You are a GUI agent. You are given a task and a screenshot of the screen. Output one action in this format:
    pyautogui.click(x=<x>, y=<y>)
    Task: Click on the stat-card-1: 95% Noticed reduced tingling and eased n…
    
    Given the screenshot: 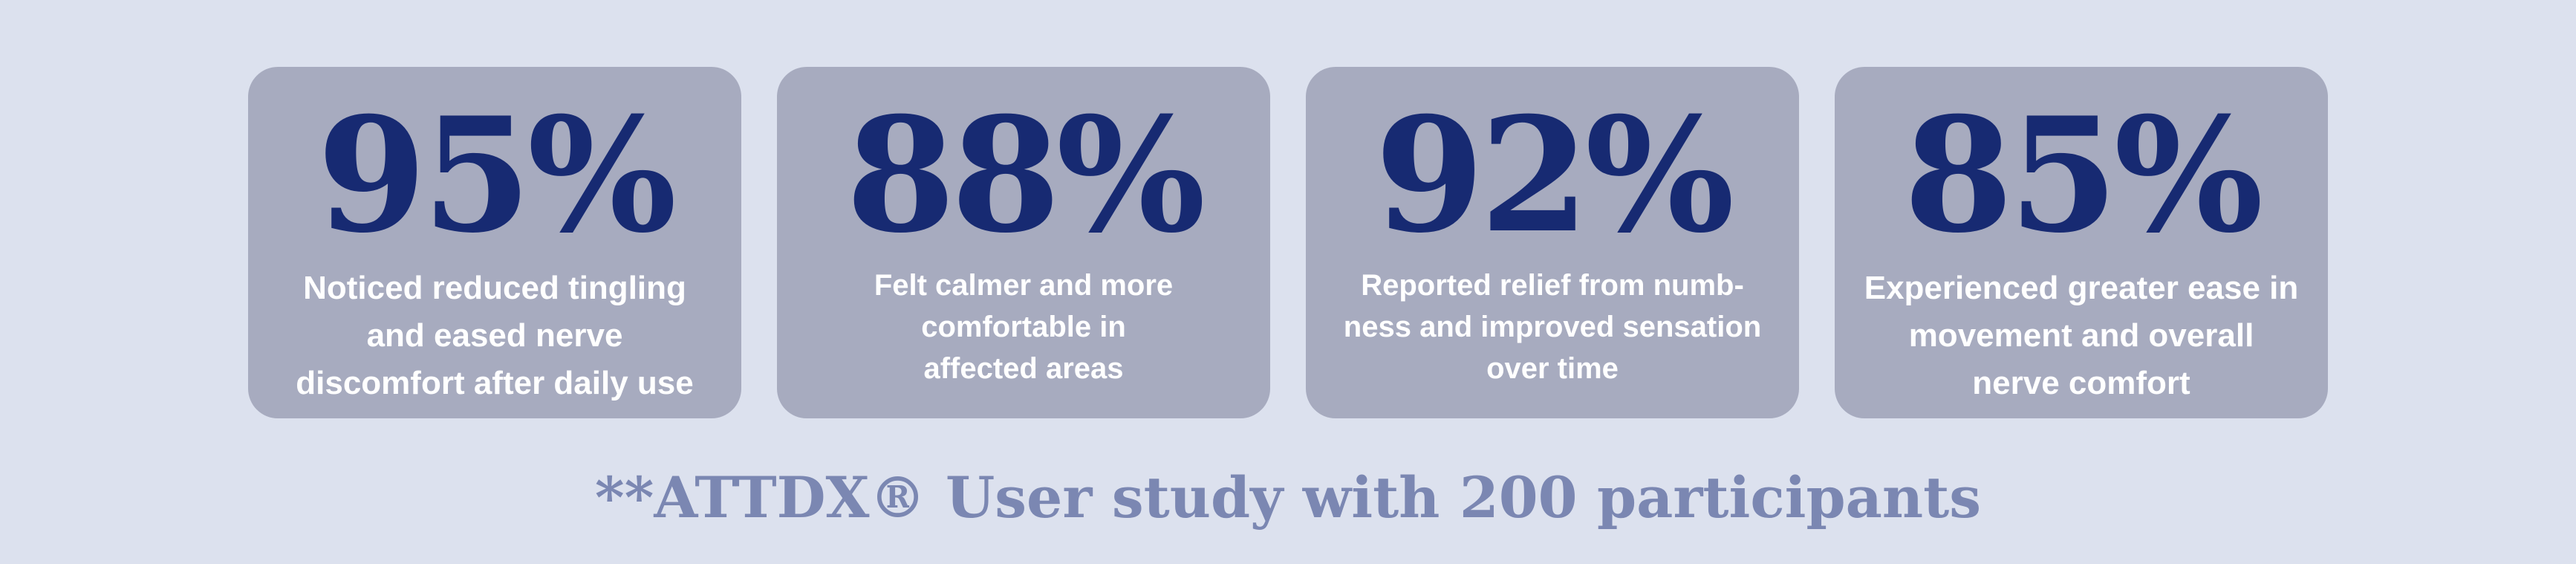 What is the action you would take?
    pyautogui.click(x=495, y=242)
    